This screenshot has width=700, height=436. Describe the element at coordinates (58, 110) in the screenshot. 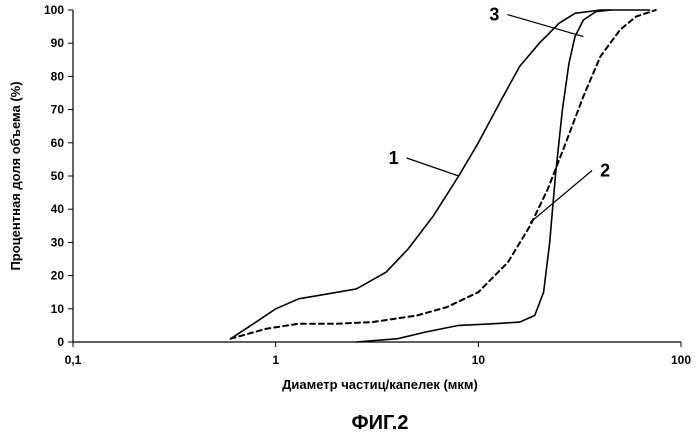

I see `y-tick-label: 70` at that location.